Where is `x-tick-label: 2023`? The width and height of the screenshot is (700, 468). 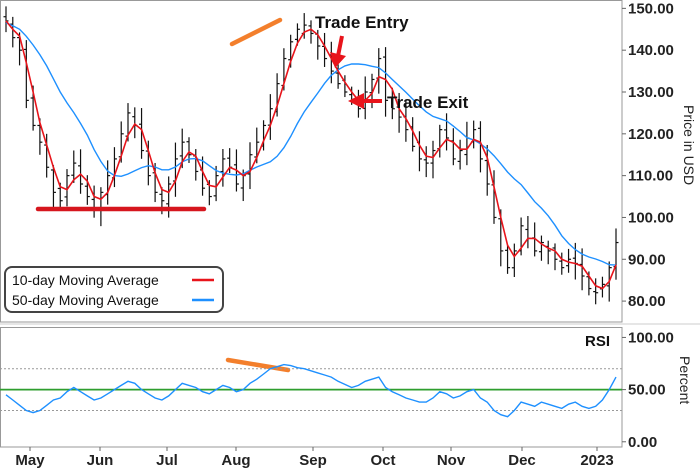 x-tick-label: 2023 is located at coordinates (596, 460).